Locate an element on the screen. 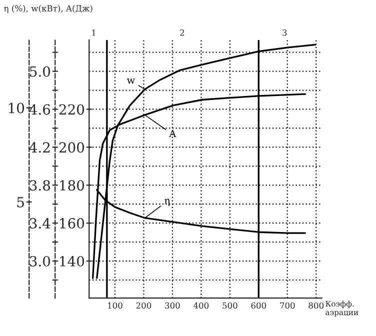 The height and width of the screenshot is (336, 376). x-tick-label: 500 is located at coordinates (230, 305).